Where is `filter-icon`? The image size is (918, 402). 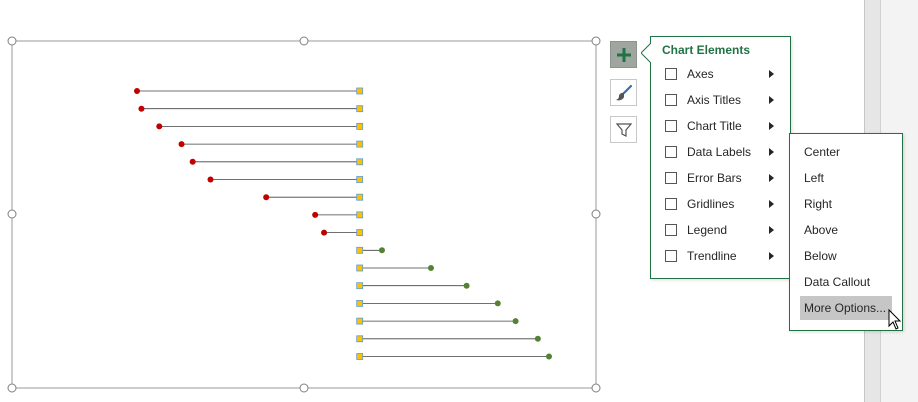
filter-icon is located at coordinates (623, 129).